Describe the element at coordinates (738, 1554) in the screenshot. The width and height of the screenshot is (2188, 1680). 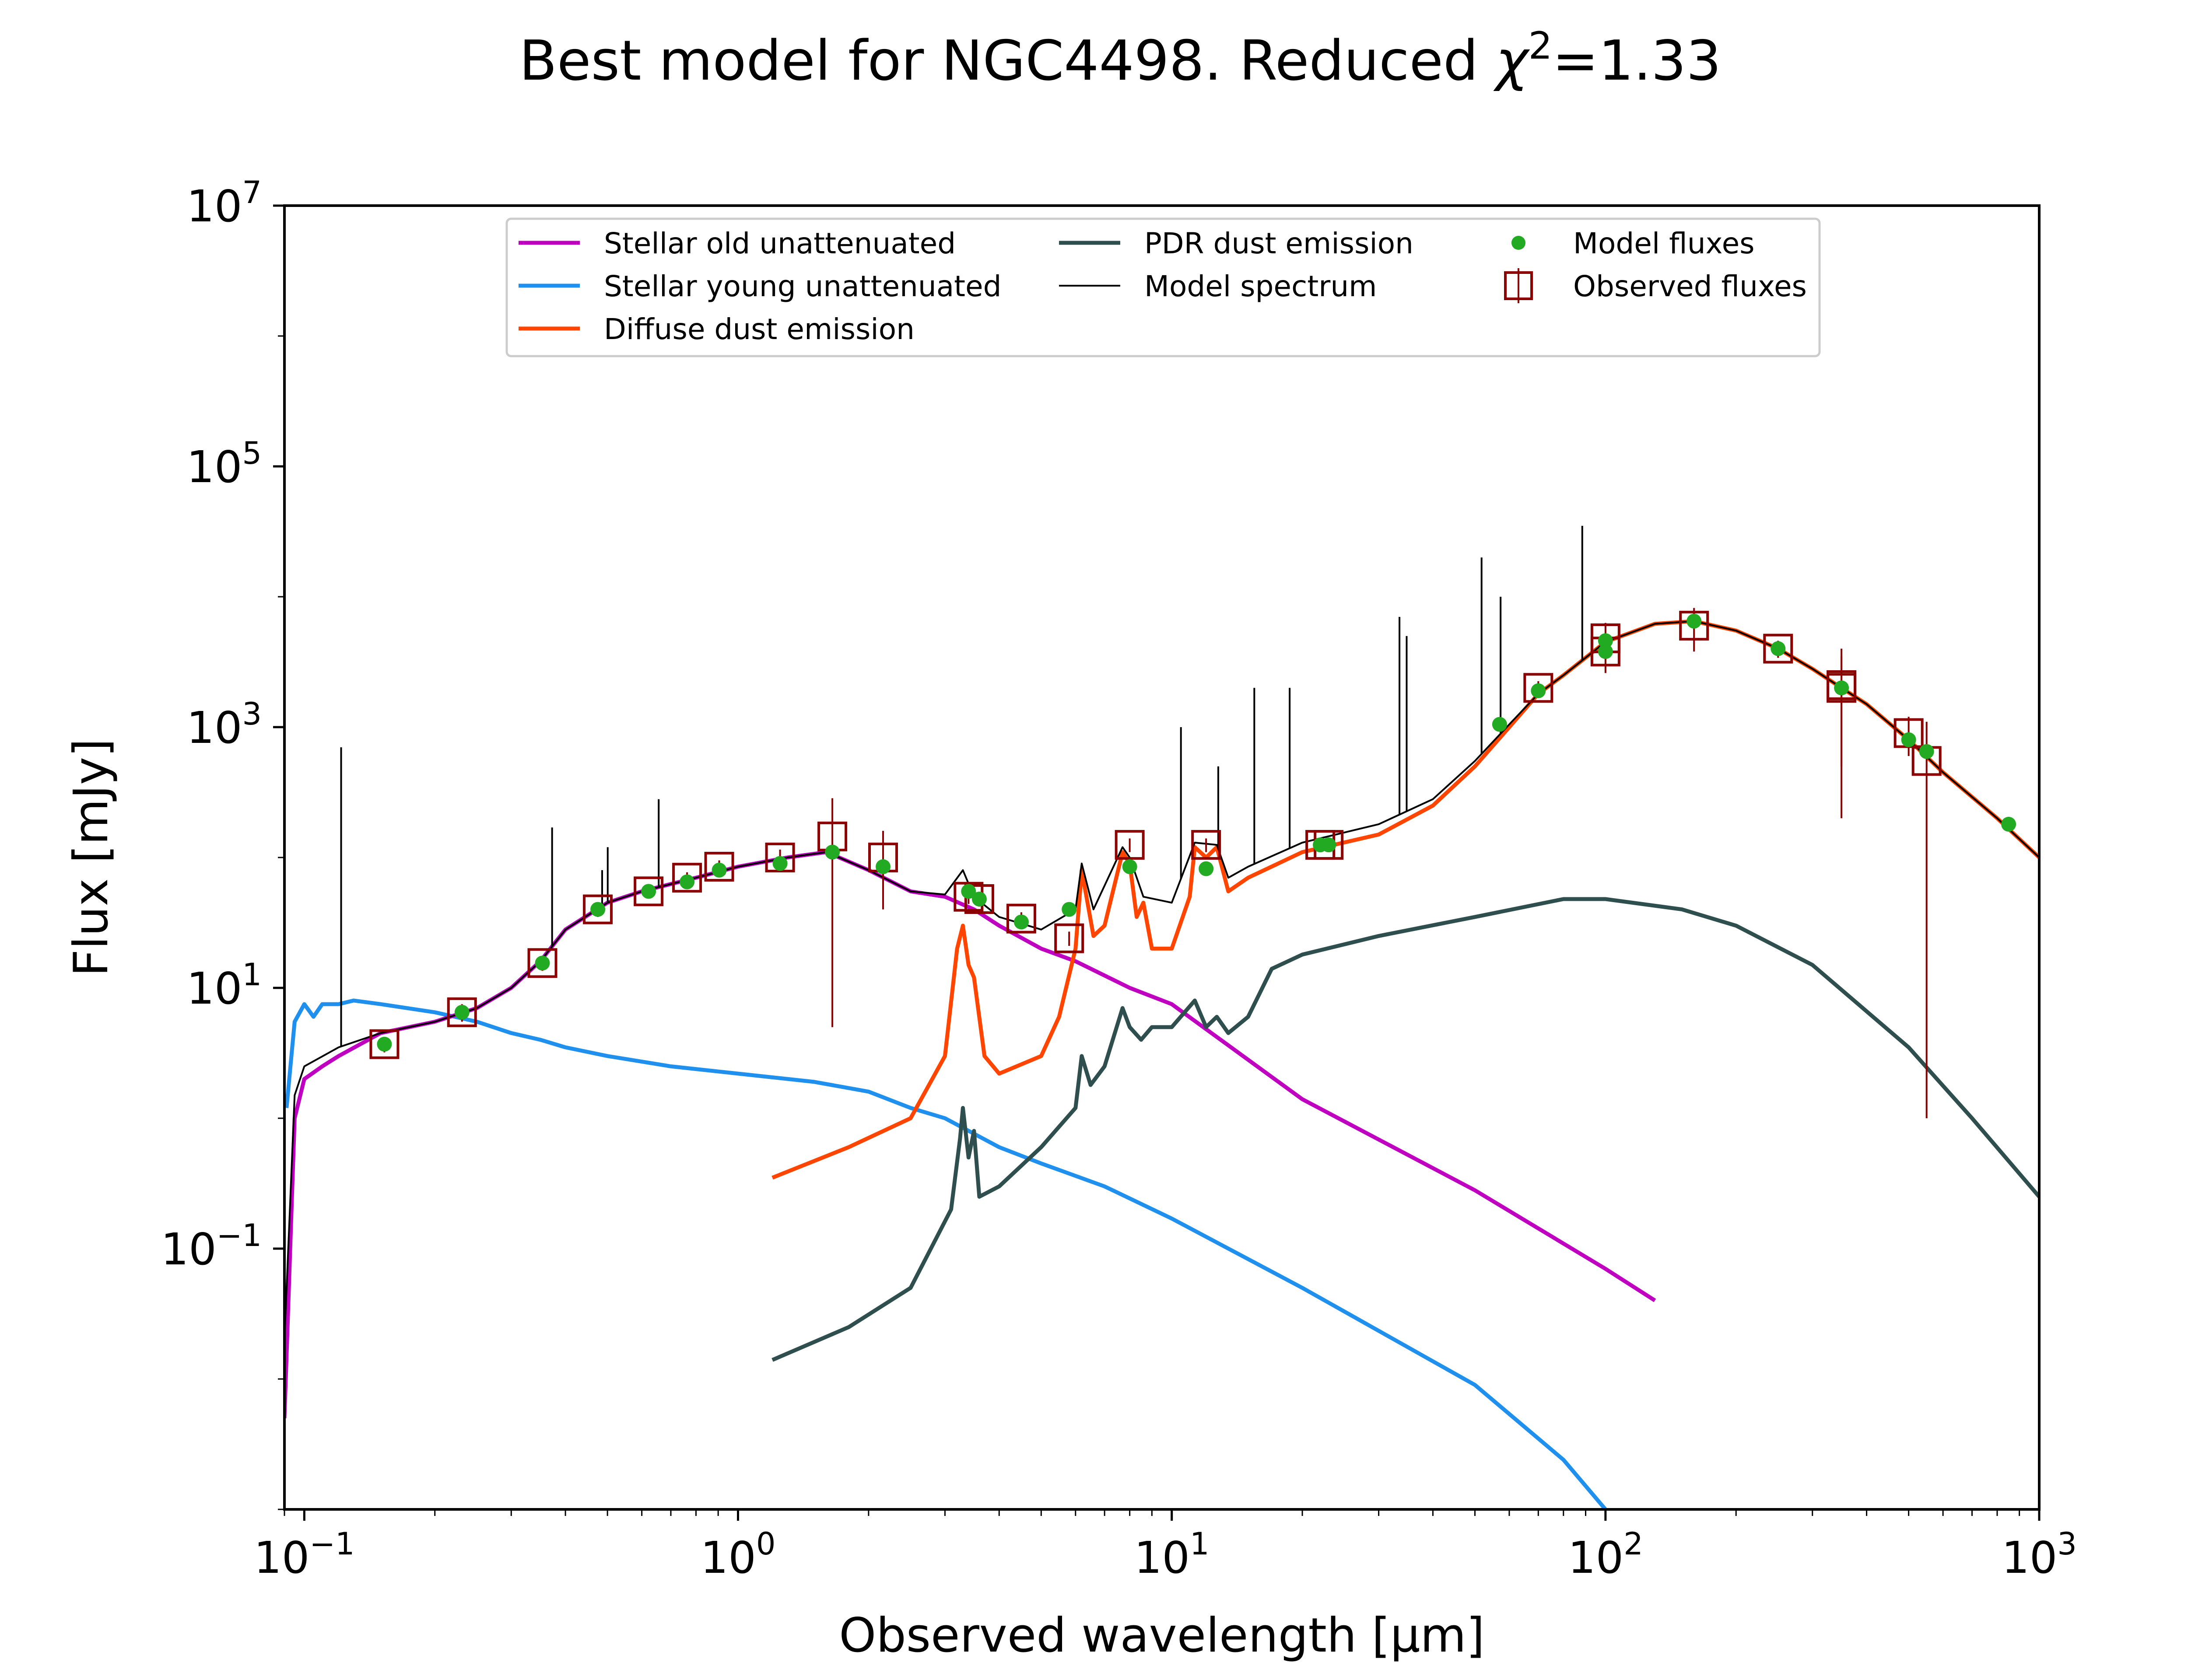
I see `x-tick-label: 10⁰` at that location.